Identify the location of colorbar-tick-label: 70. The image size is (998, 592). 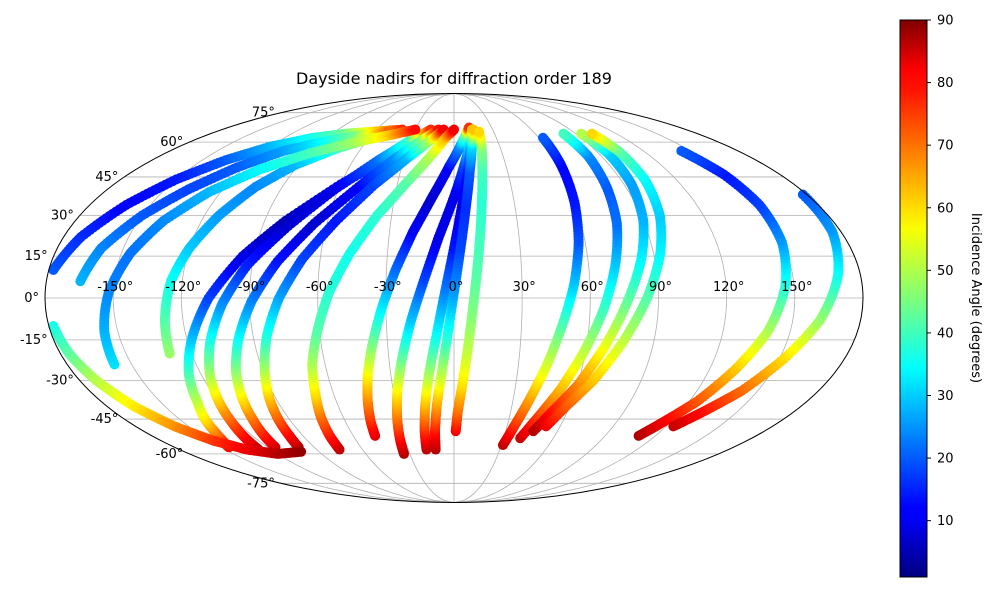
(945, 146).